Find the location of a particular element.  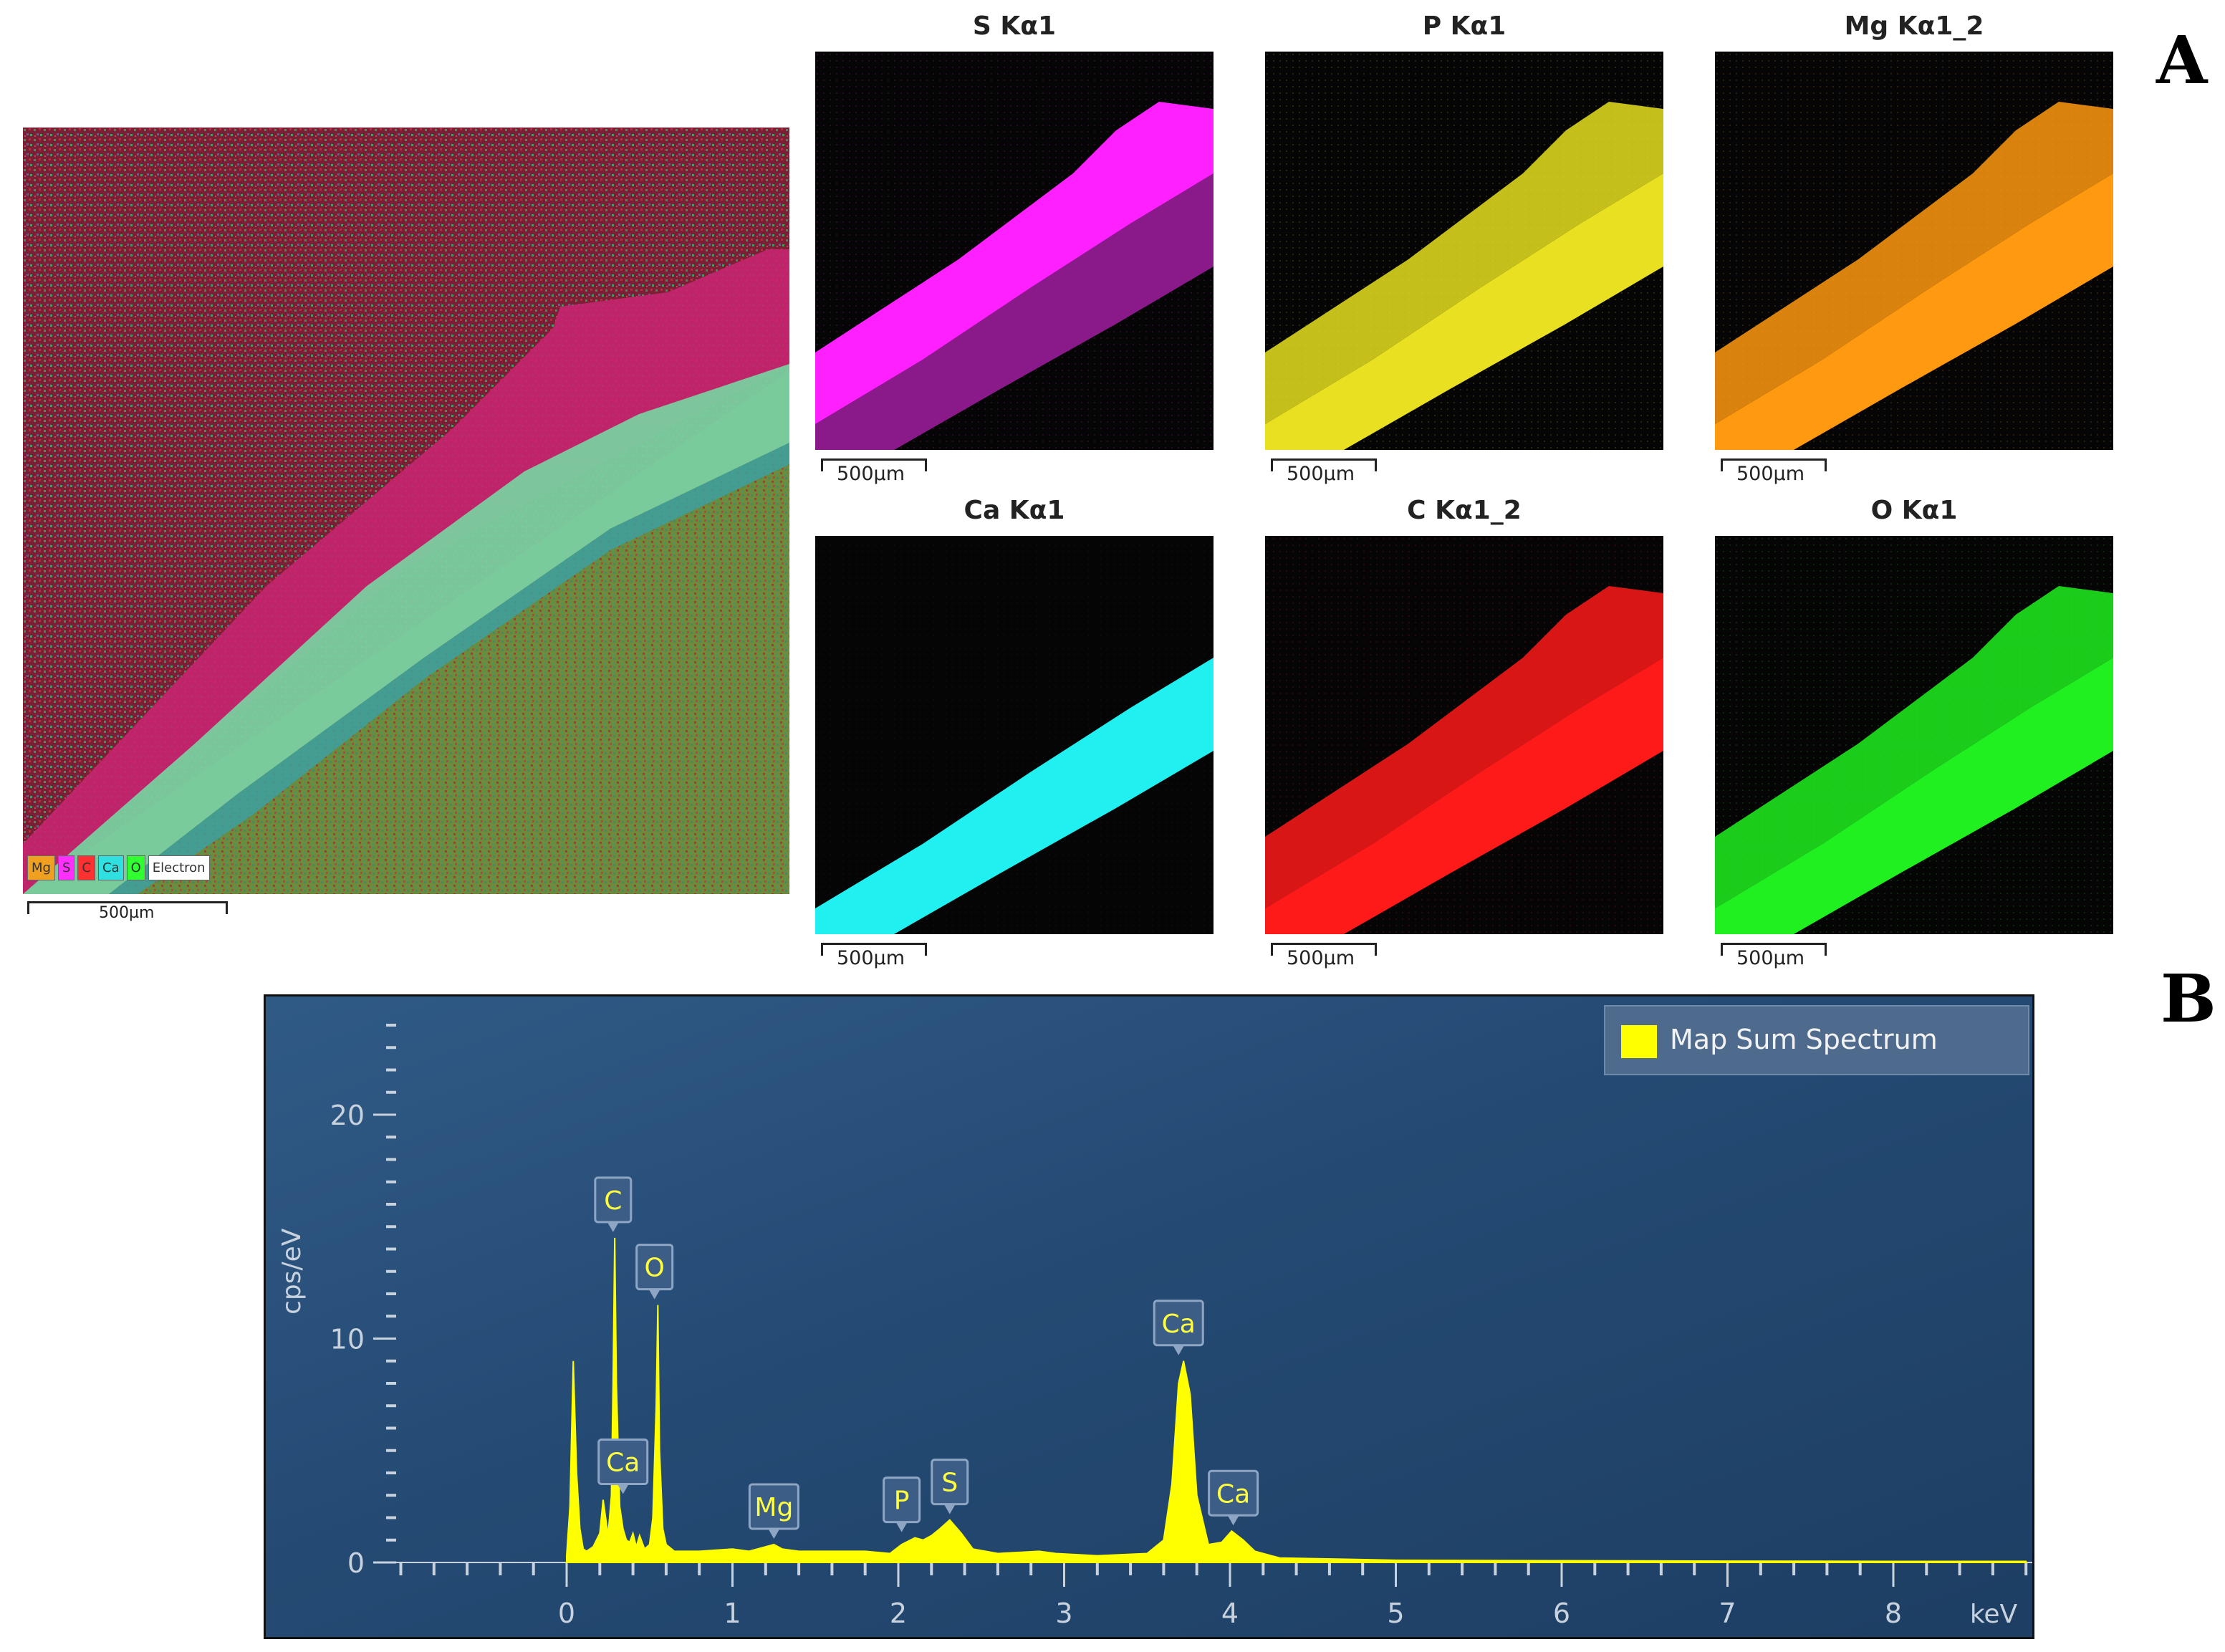

composite-legend: Mg S C Ca O Electron is located at coordinates (118, 867).